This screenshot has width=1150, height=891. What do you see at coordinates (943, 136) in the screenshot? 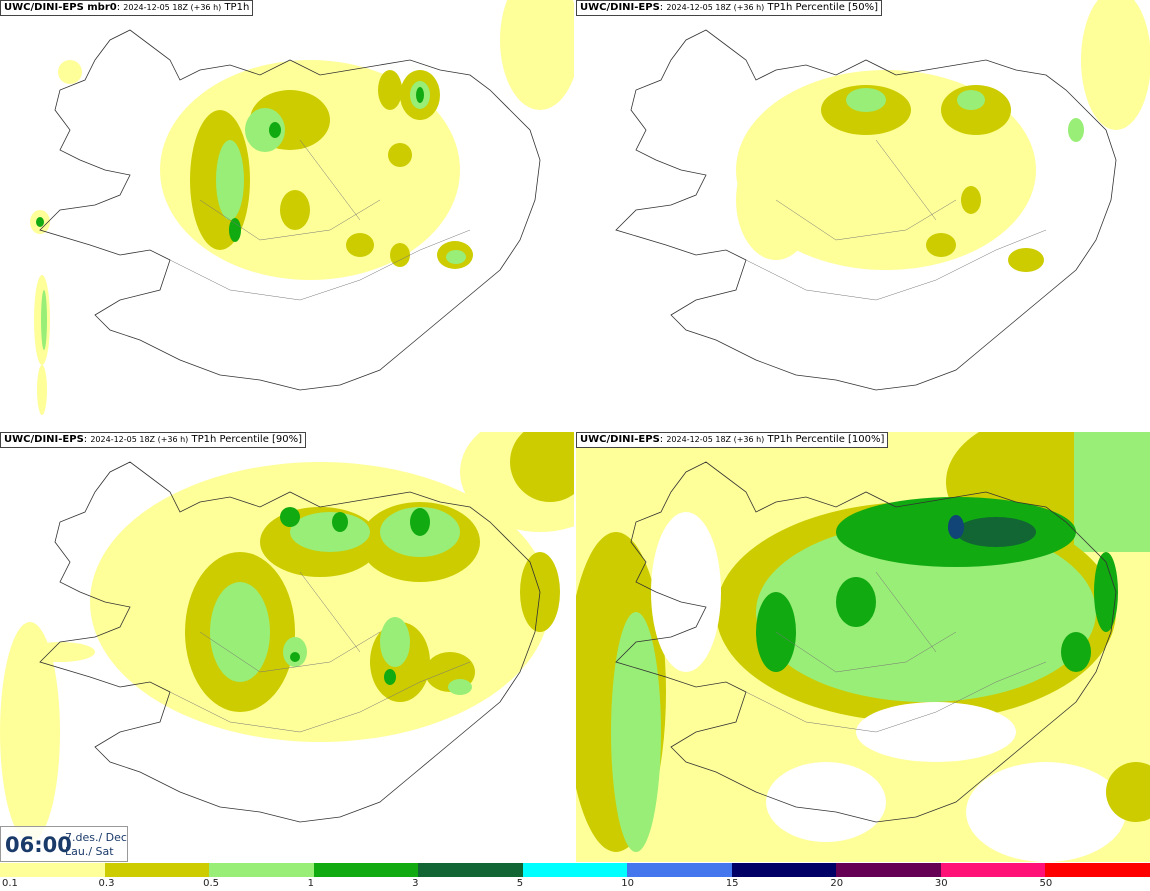
I see `precip-shading` at bounding box center [943, 136].